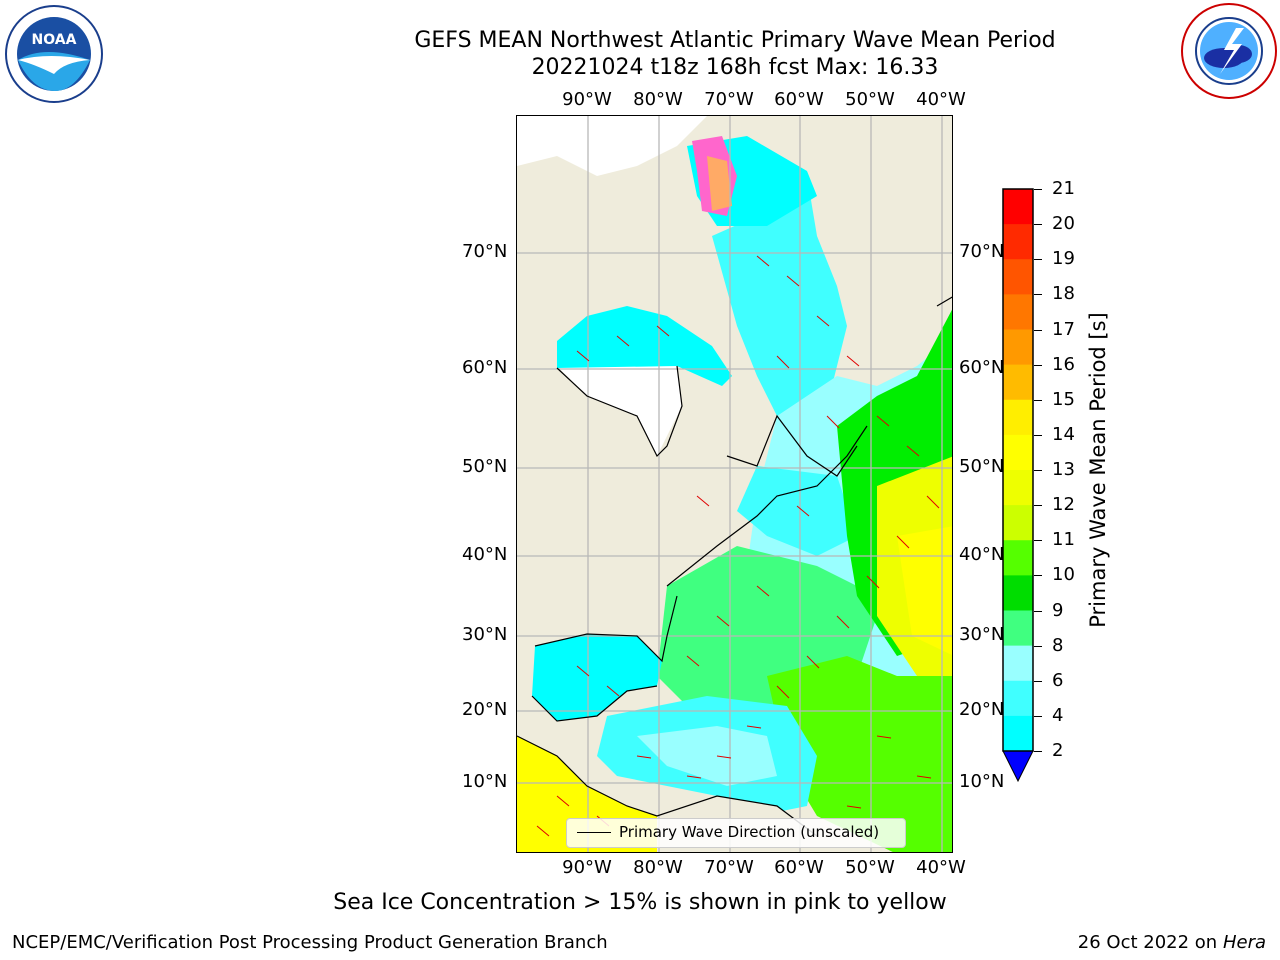 This screenshot has width=1280, height=960. What do you see at coordinates (797, 511) in the screenshot?
I see `gulf-st-lawrence-waves` at bounding box center [797, 511].